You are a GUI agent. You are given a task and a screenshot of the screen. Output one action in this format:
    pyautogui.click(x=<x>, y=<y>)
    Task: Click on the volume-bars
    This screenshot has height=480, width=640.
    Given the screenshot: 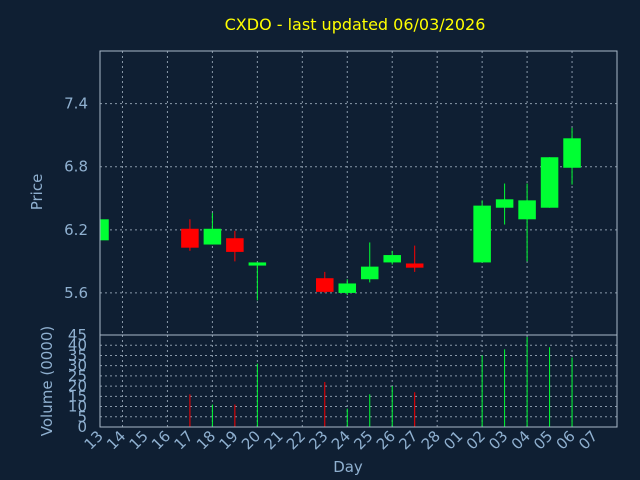 What is the action you would take?
    pyautogui.click(x=381, y=382)
    